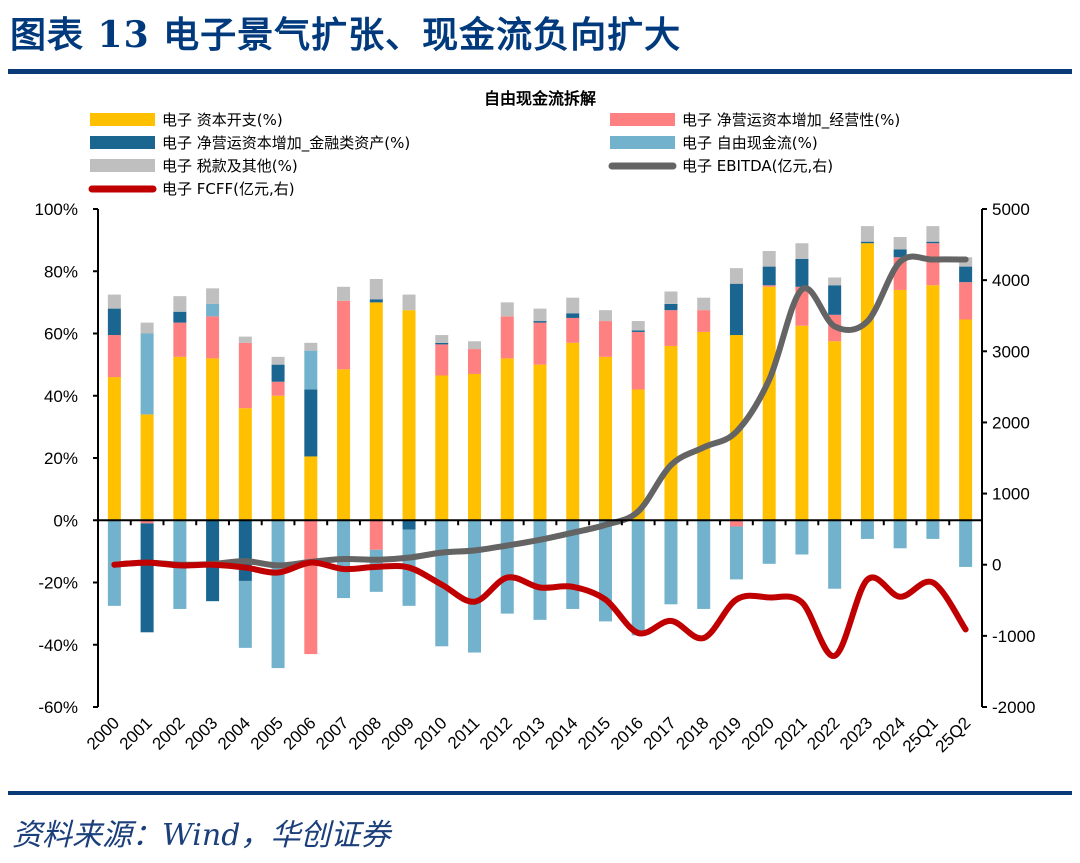 This screenshot has height=863, width=1080. What do you see at coordinates (823, 733) in the screenshot?
I see `x-tick-label: 2022` at bounding box center [823, 733].